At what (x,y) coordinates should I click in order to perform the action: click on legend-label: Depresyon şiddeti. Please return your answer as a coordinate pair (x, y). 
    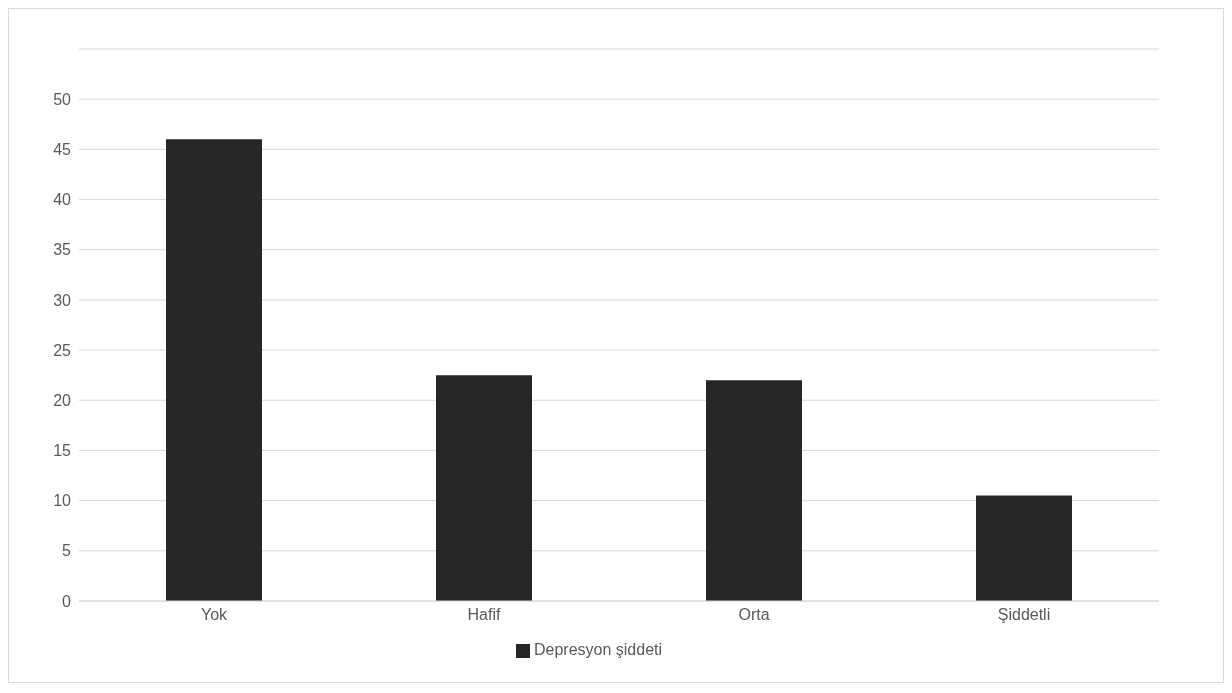
    Looking at the image, I should click on (598, 649).